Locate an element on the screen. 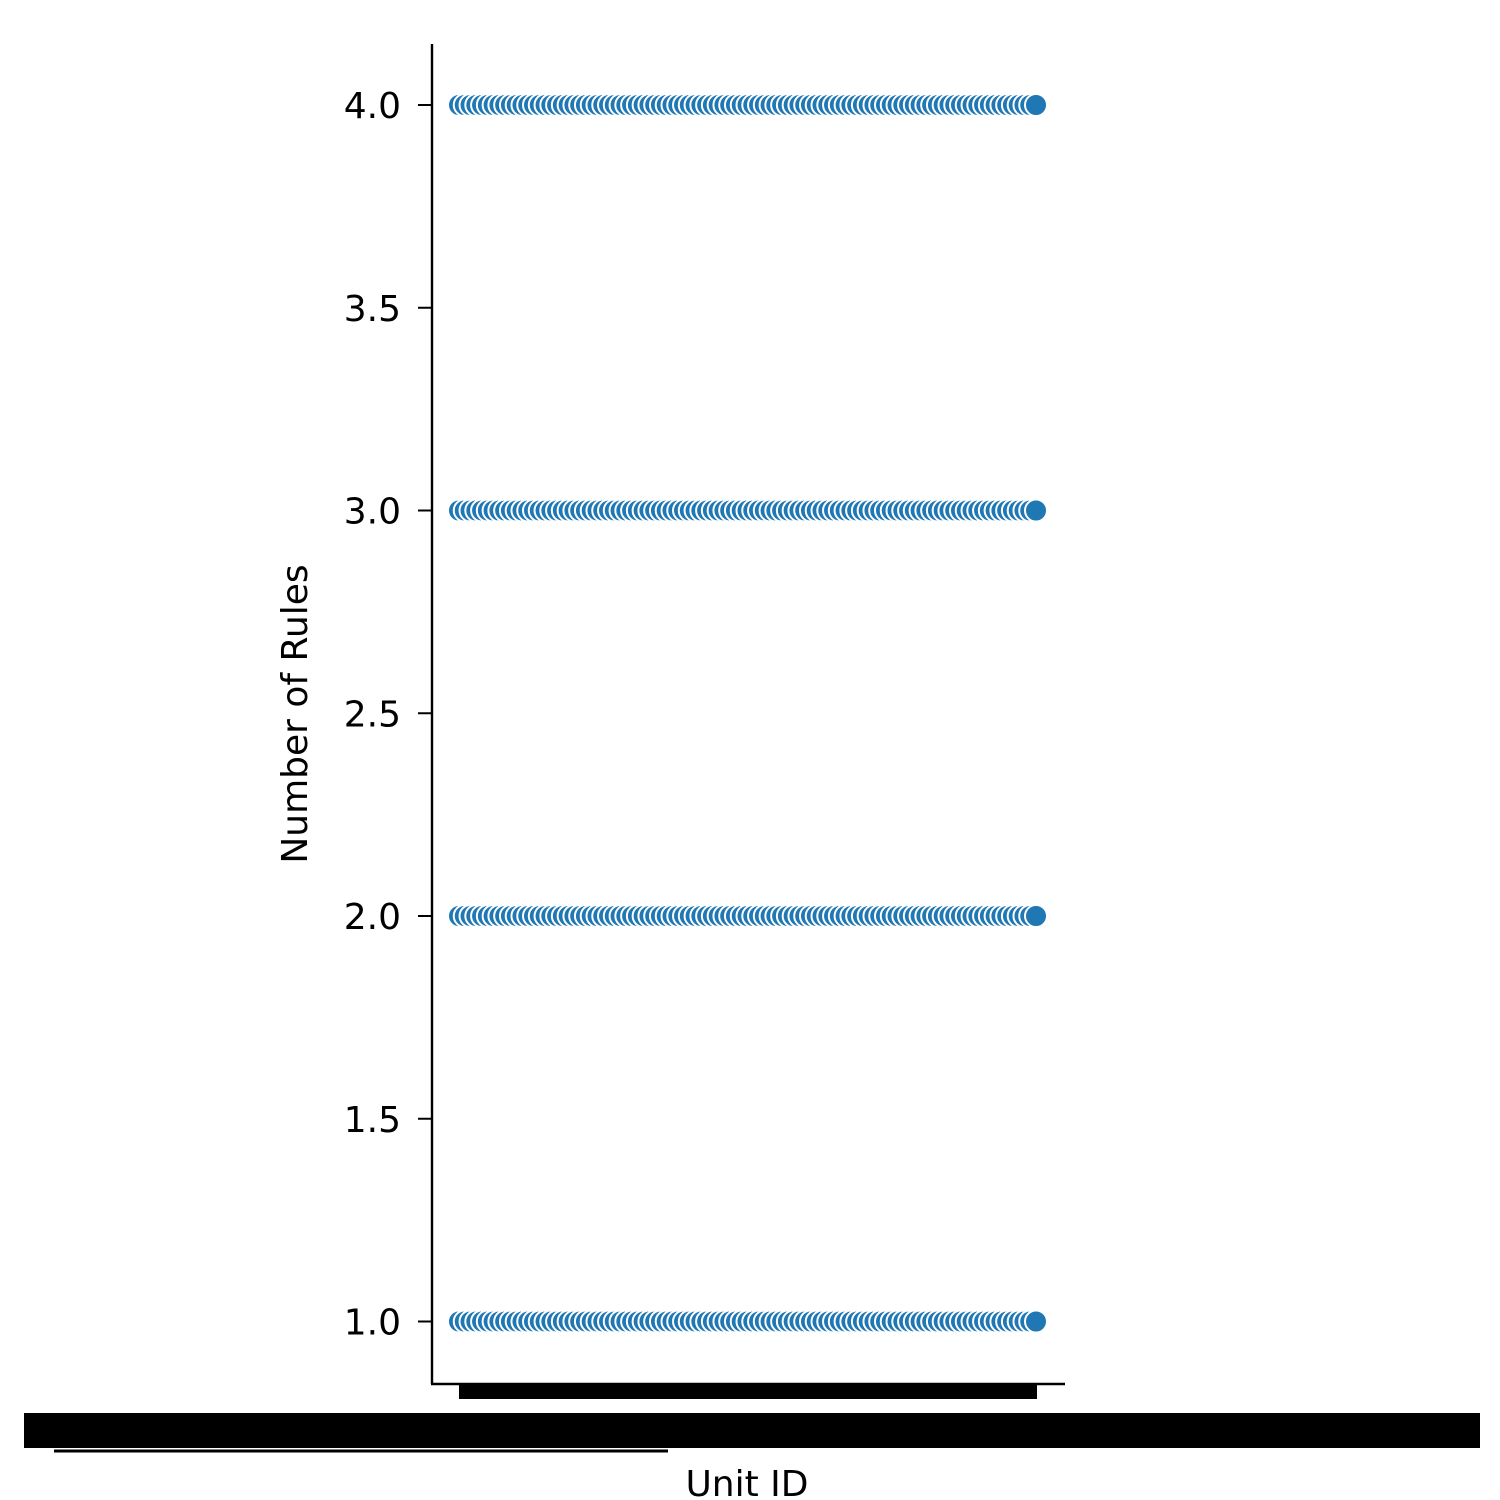 The image size is (1500, 1500). y-tick-label: 4.0 is located at coordinates (372, 106).